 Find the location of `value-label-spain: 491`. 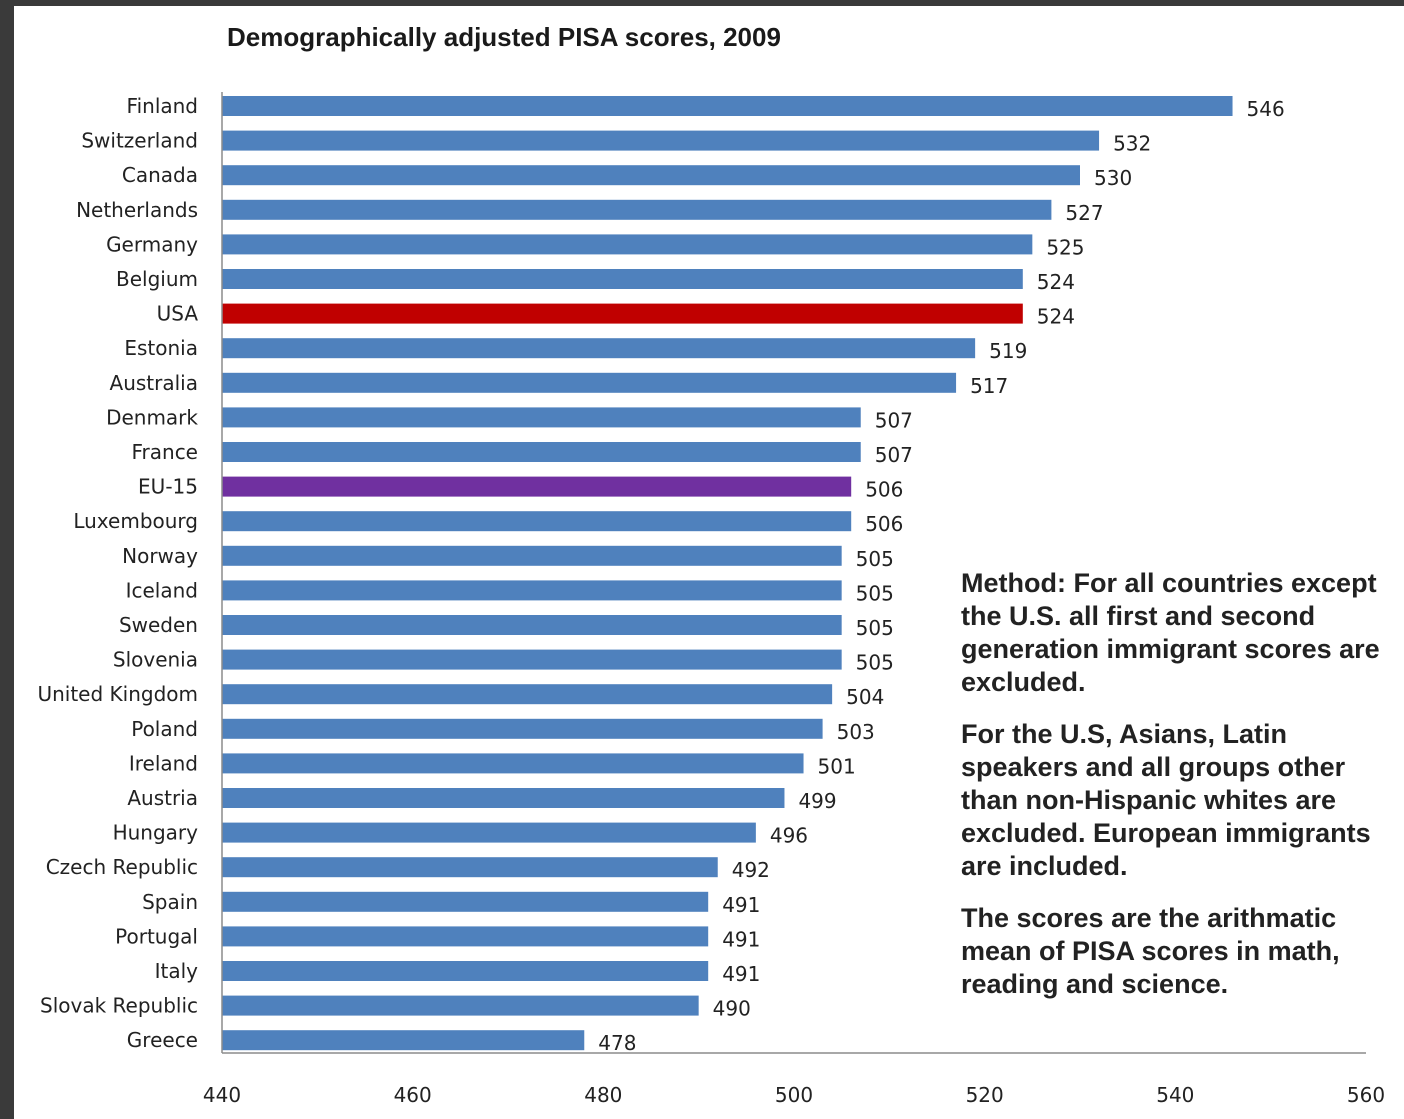

value-label-spain: 491 is located at coordinates (741, 905).